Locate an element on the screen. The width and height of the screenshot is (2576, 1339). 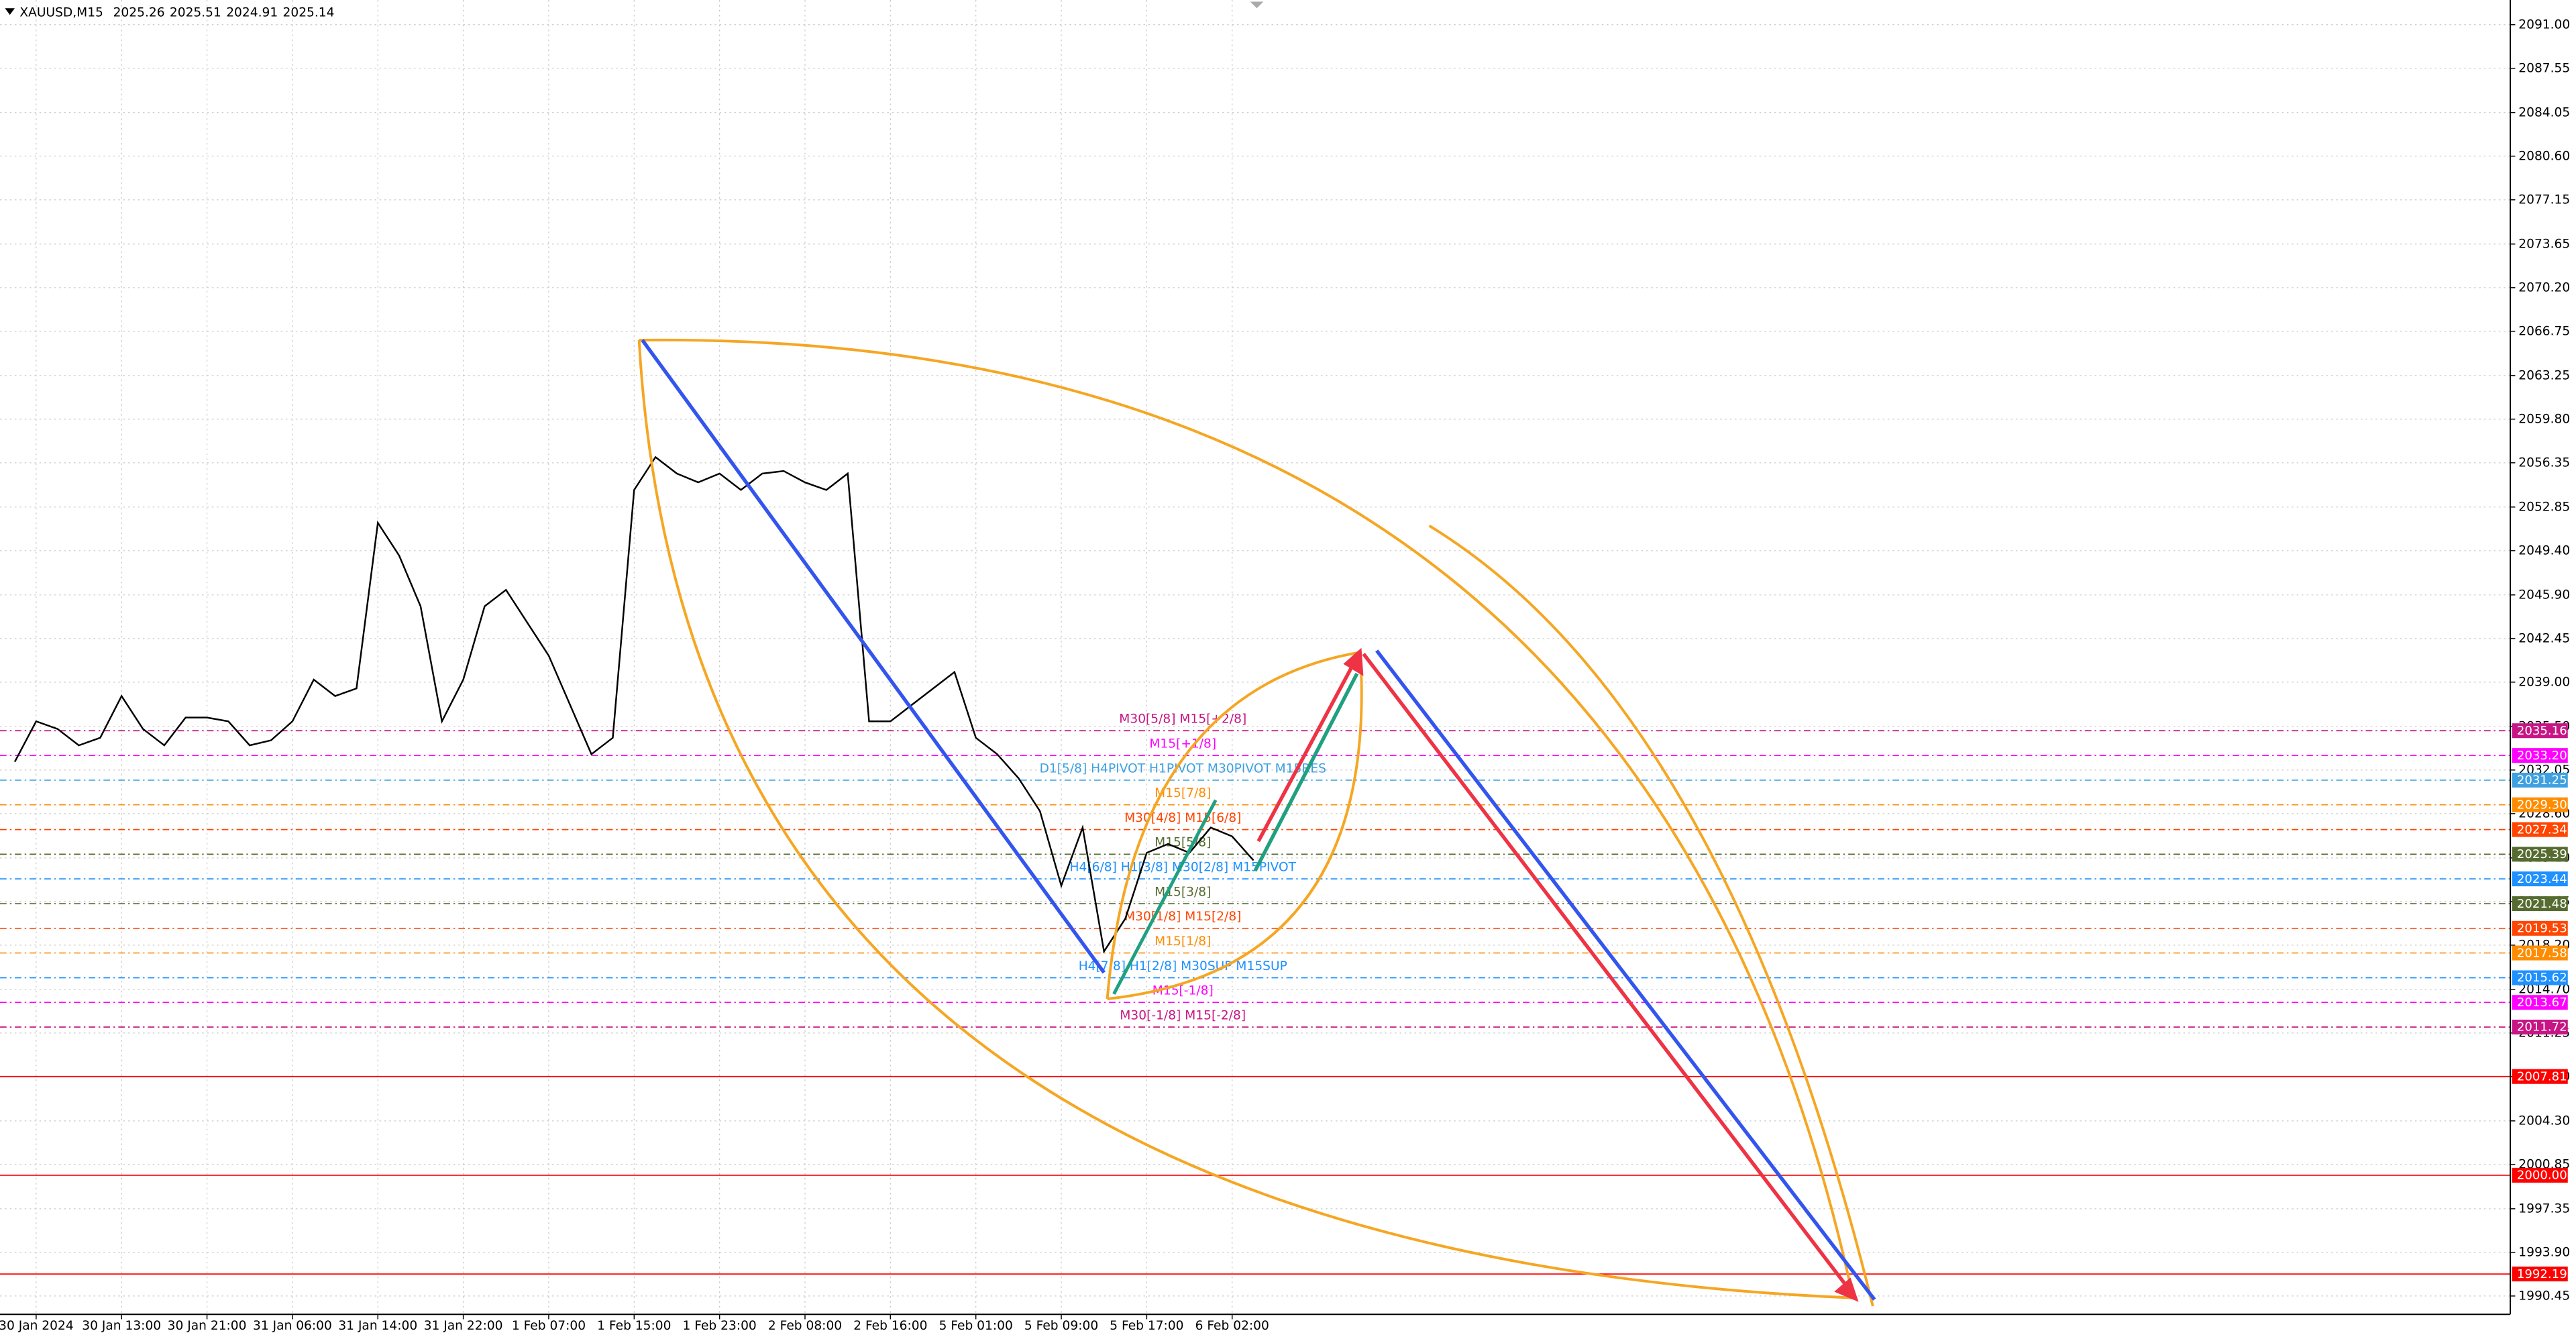
level-note: M15[1/8] is located at coordinates (1183, 941).